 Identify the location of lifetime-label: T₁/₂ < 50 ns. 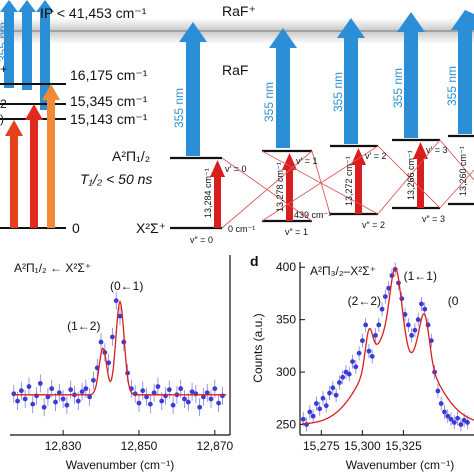
(116, 179).